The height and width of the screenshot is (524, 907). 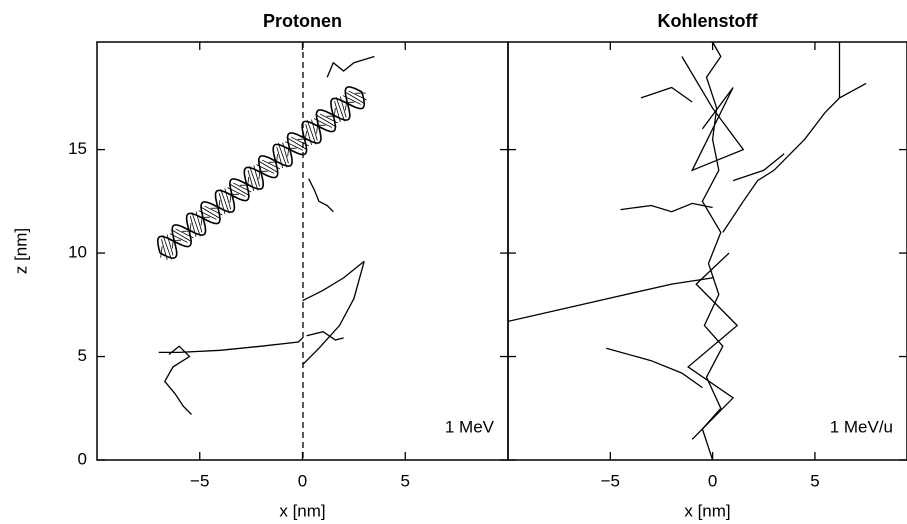 What do you see at coordinates (77, 252) in the screenshot?
I see `y-tick-label: 10` at bounding box center [77, 252].